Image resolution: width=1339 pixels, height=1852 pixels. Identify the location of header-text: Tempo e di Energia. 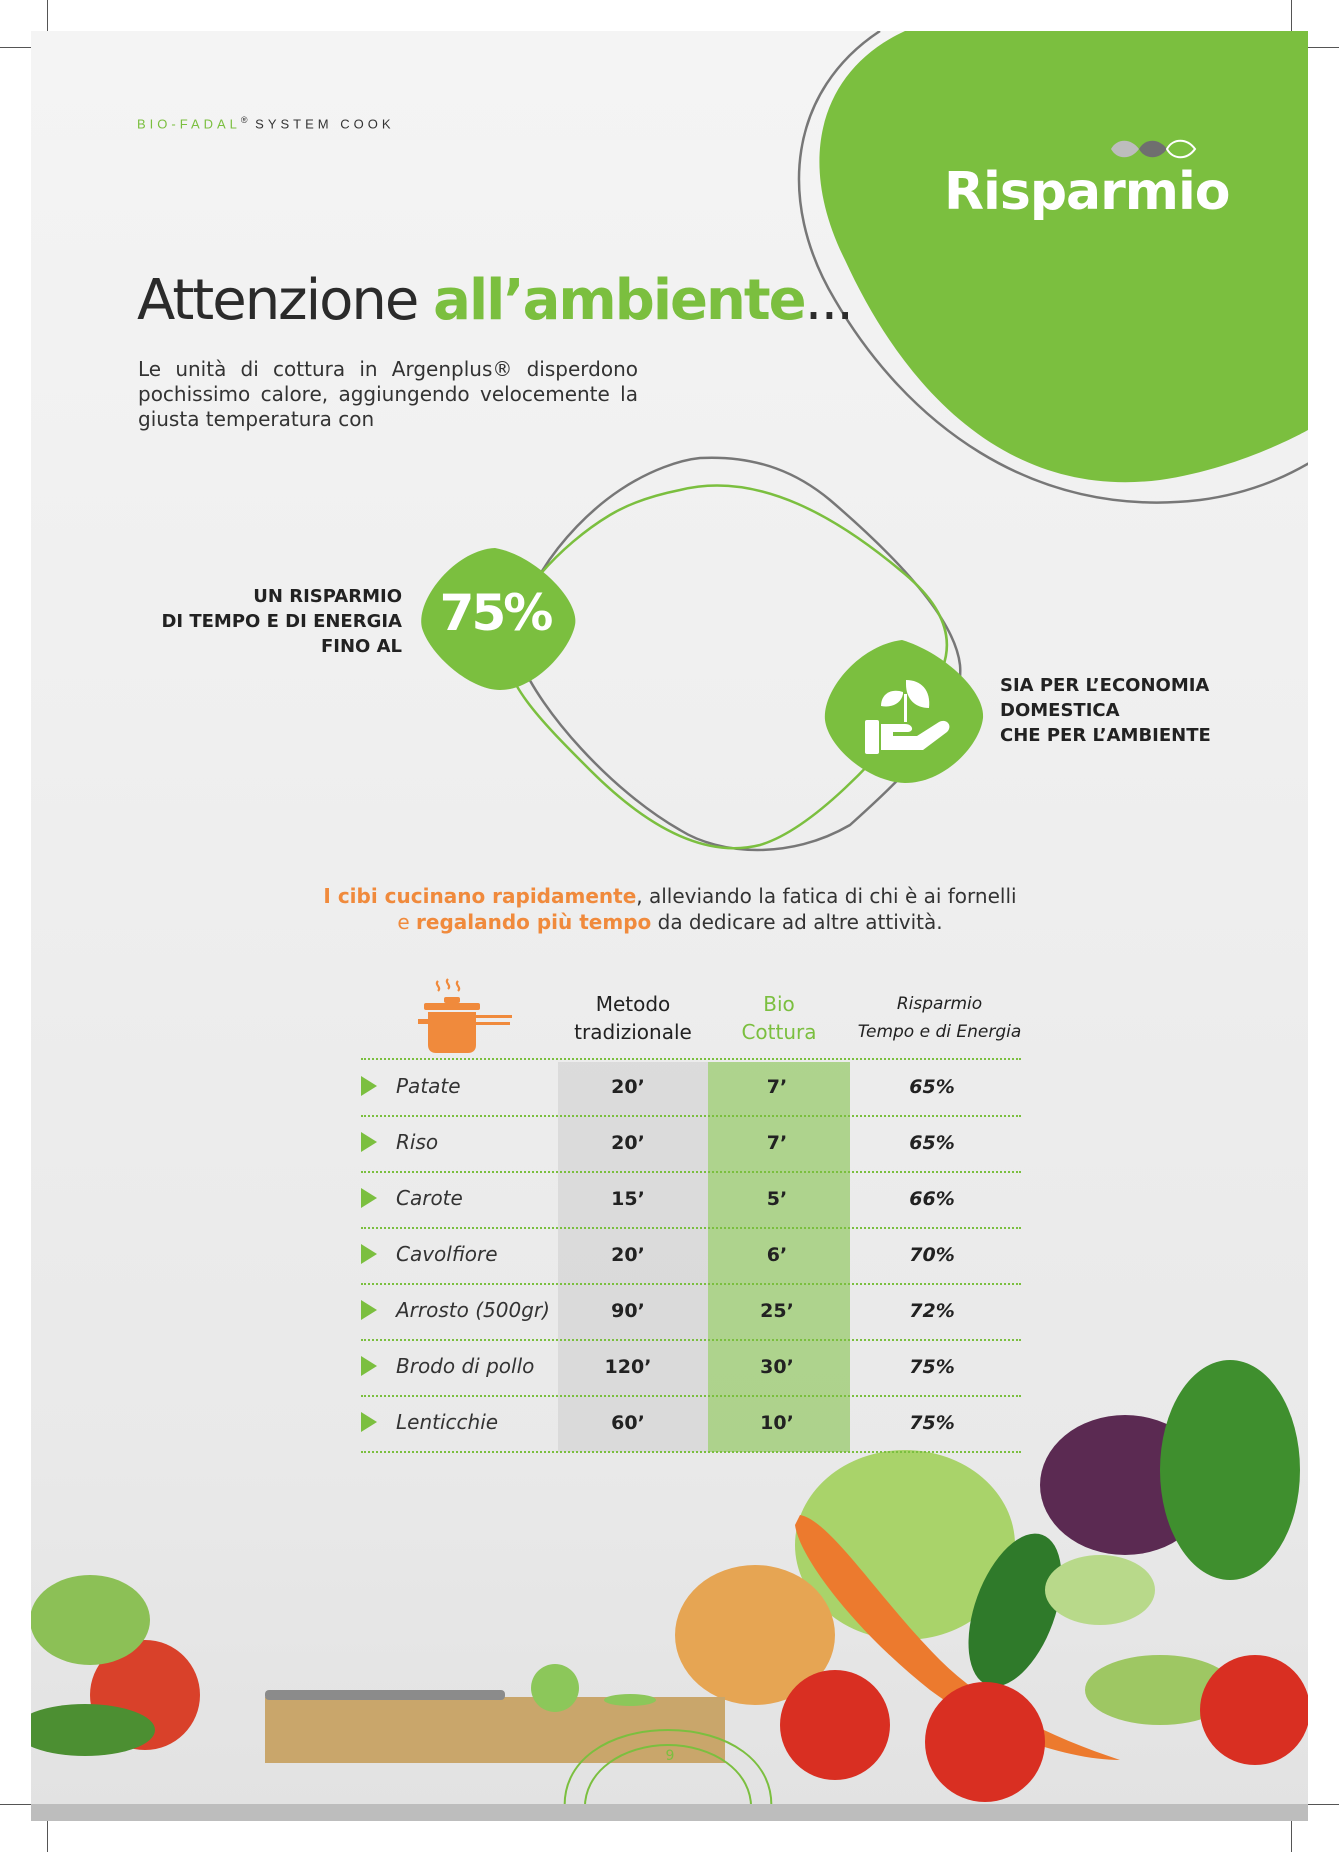
(939, 1032).